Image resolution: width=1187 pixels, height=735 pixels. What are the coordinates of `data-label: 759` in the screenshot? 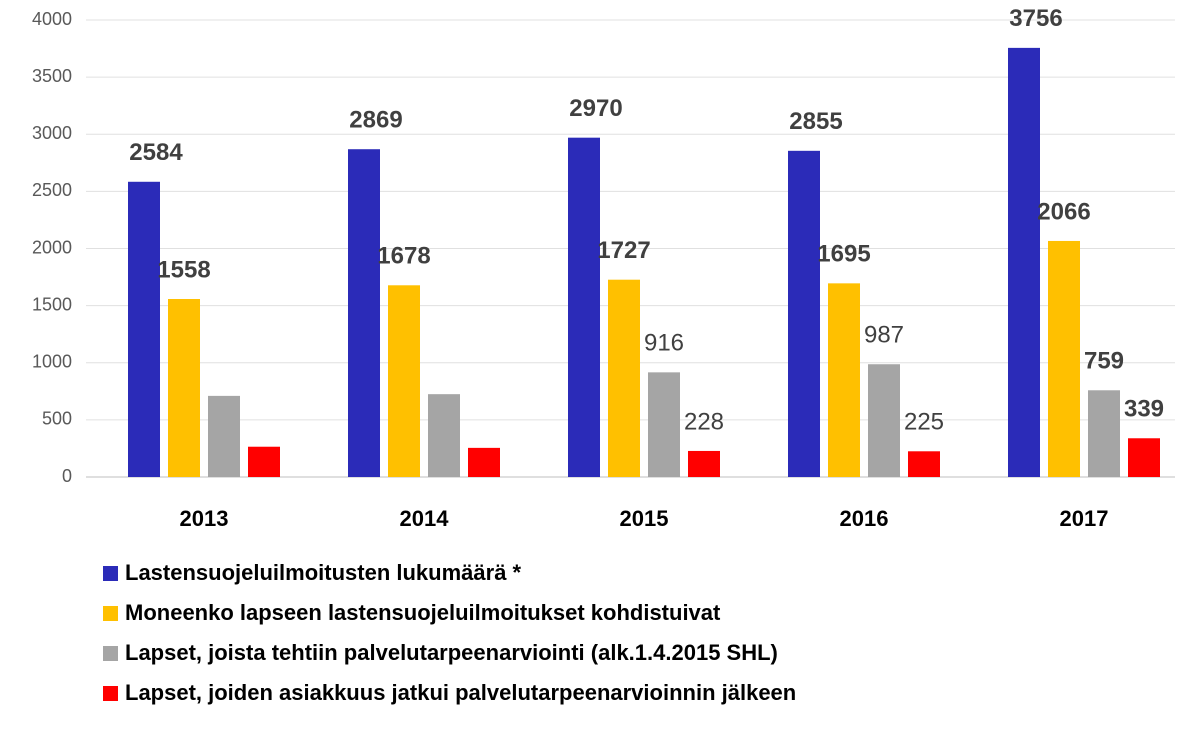 It's located at (1104, 361).